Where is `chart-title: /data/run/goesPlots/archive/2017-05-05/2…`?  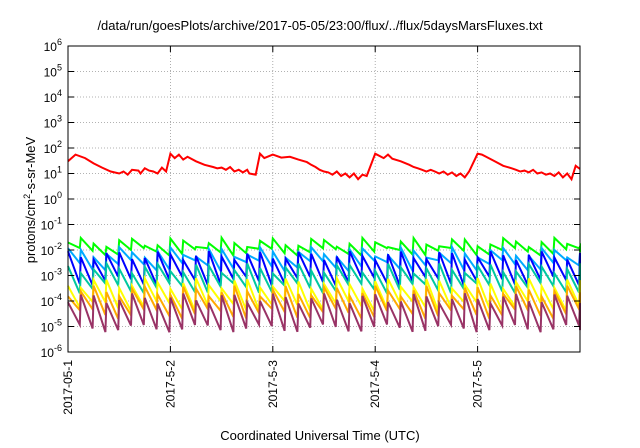
chart-title: /data/run/goesPlots/archive/2017-05-05/2… is located at coordinates (320, 25).